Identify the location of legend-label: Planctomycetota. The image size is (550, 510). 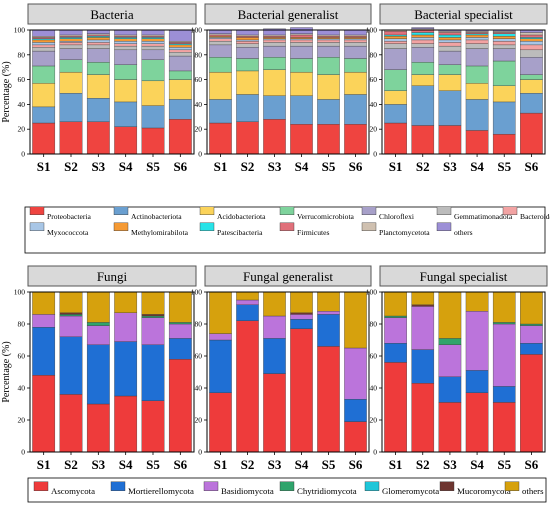
(404, 232).